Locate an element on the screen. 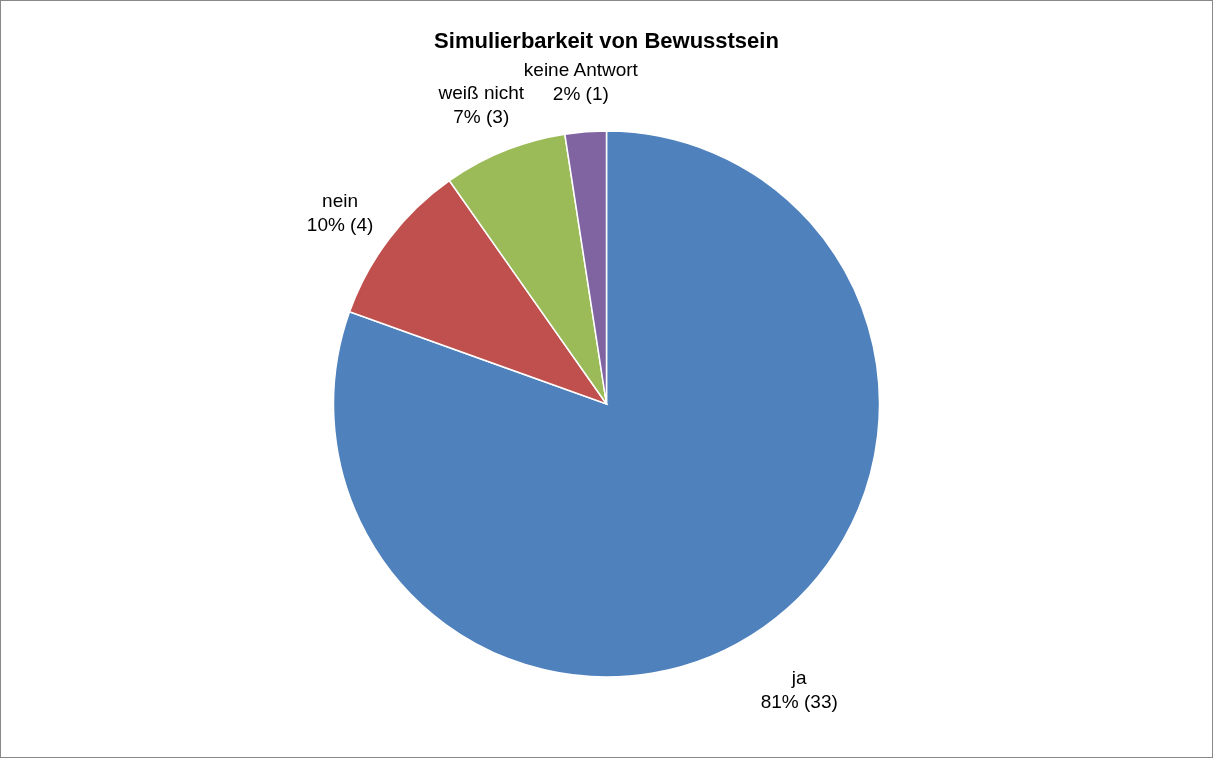 The width and height of the screenshot is (1213, 758). data-label: 2% (1) is located at coordinates (580, 93).